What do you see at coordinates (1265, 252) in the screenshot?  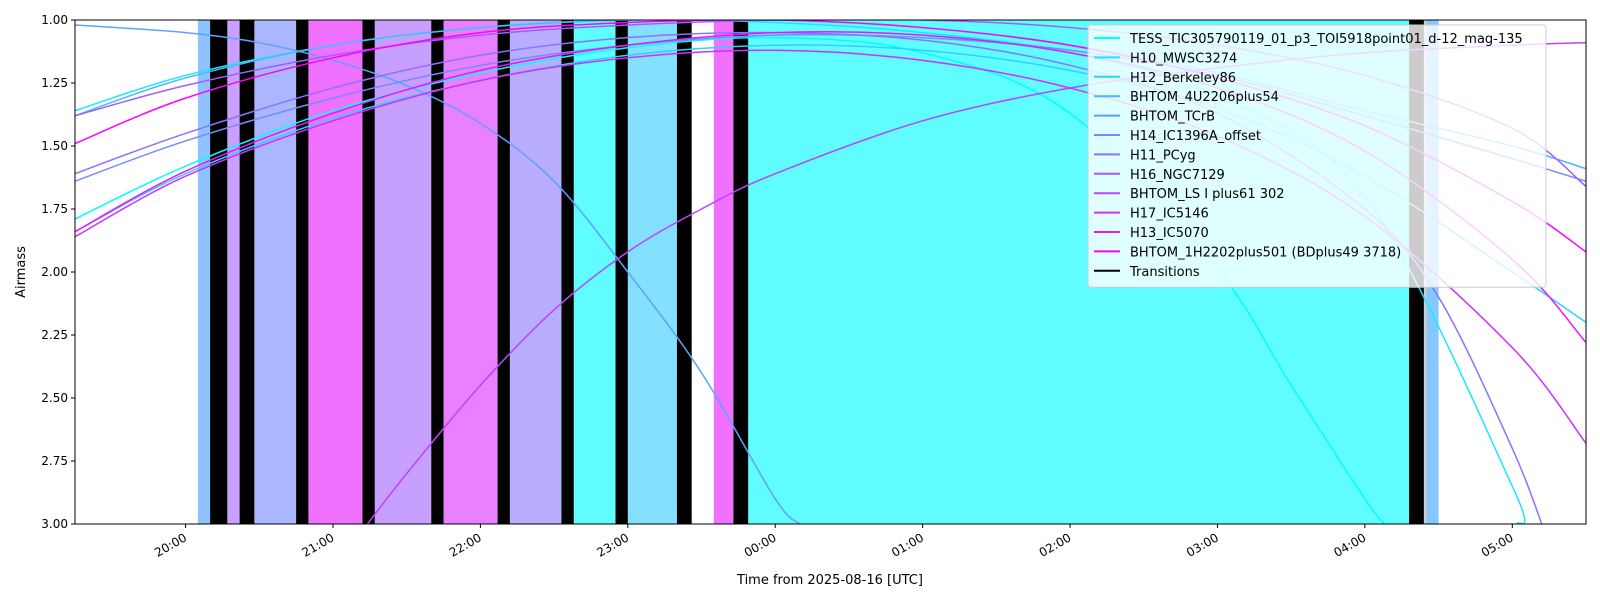 I see `legend-entry-11: BHTOM_1H2202plus501 (BDplus49 3718)` at bounding box center [1265, 252].